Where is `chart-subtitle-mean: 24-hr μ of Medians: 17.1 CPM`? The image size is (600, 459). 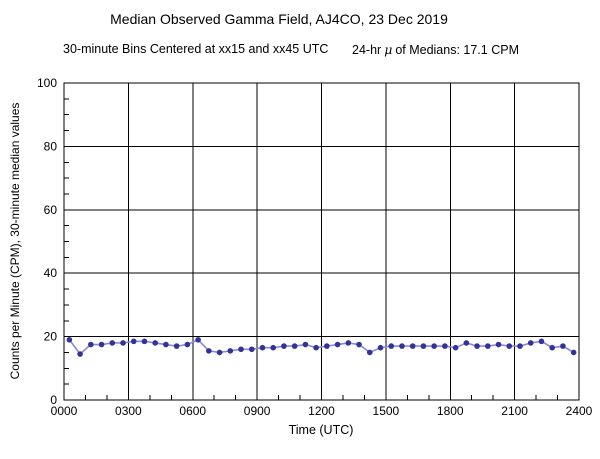
chart-subtitle-mean: 24-hr μ of Medians: 17.1 CPM is located at coordinates (435, 49).